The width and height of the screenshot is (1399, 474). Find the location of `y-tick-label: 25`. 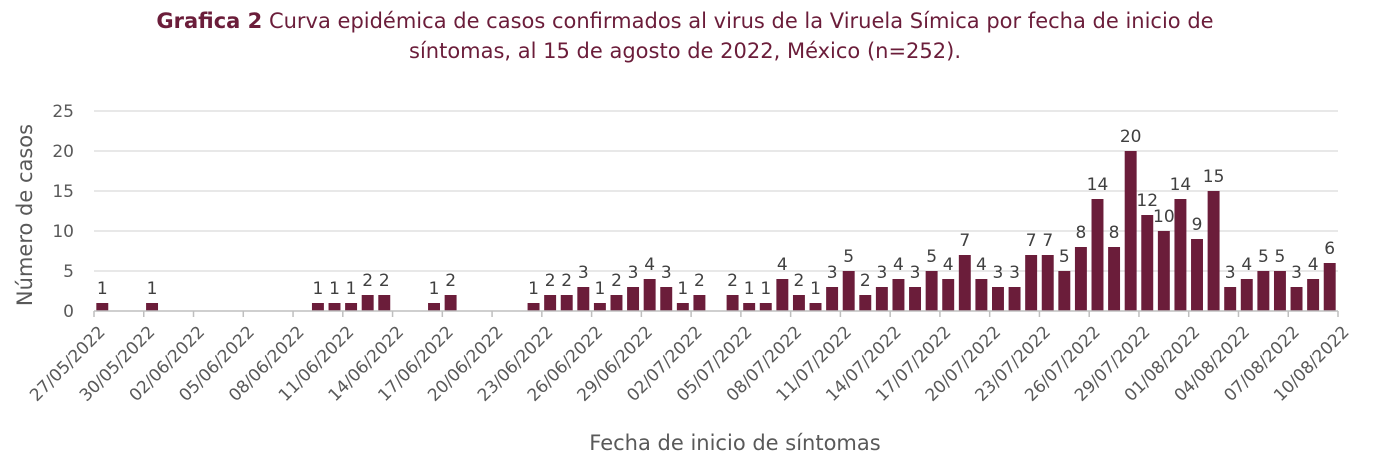

y-tick-label: 25 is located at coordinates (63, 112).